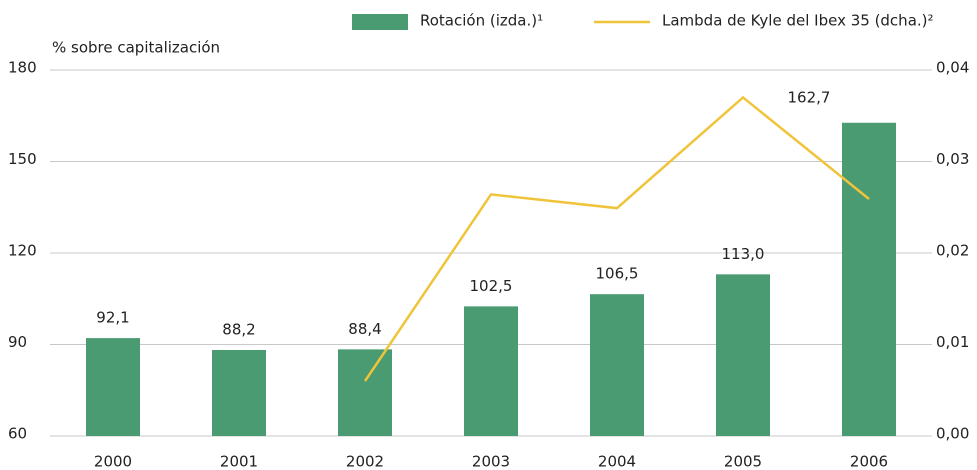 Image resolution: width=977 pixels, height=470 pixels. Describe the element at coordinates (364, 329) in the screenshot. I see `value-label: 88,4` at that location.